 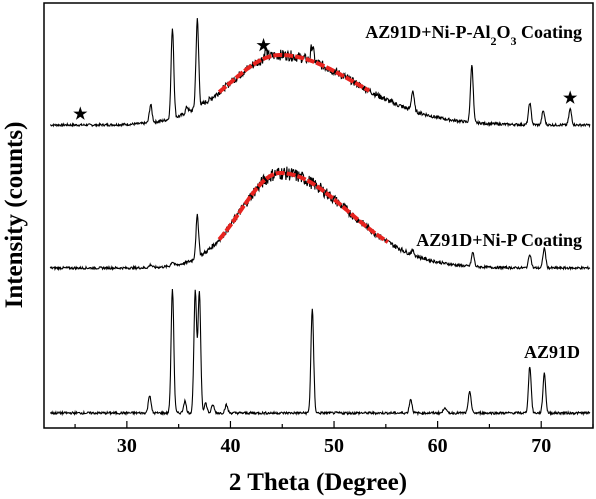 I want to click on series-label: AZ91D+Ni-P-Al2O3 Coating, so click(x=473, y=35).